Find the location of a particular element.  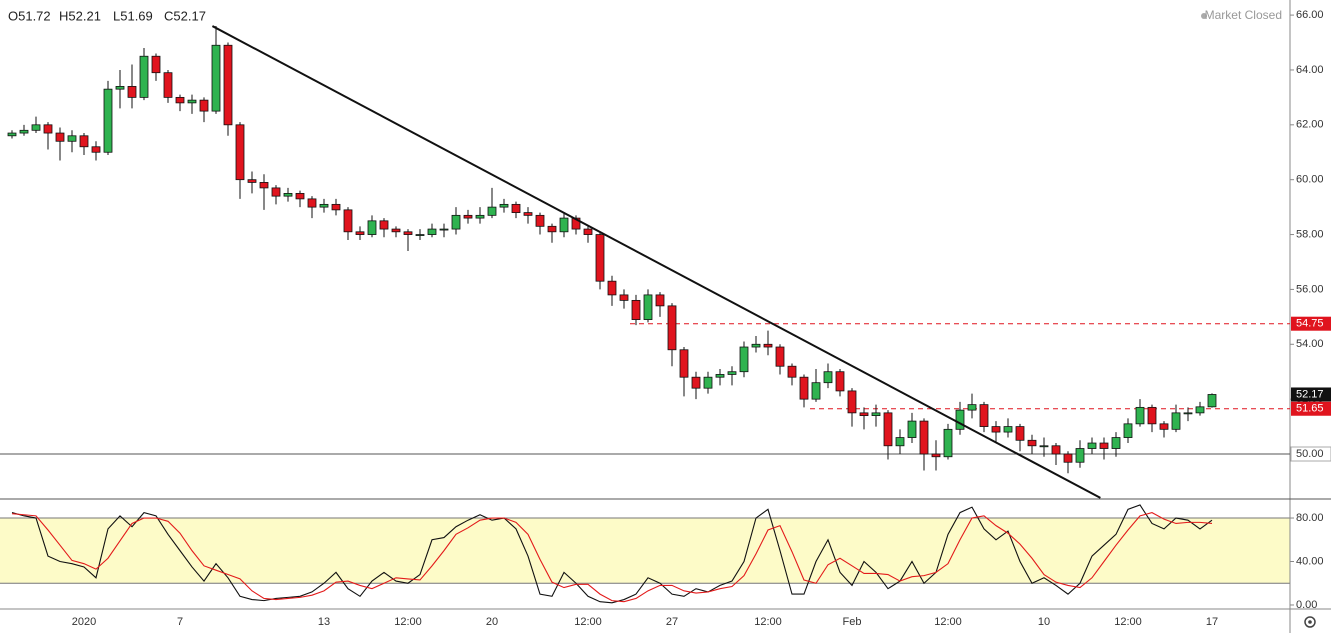

market-status: Market Closed is located at coordinates (1243, 15).